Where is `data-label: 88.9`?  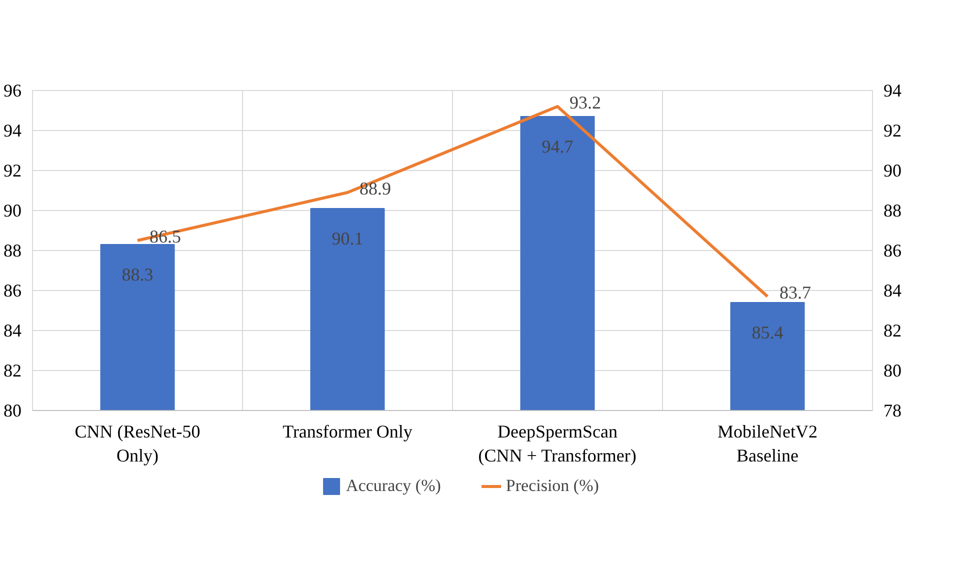 data-label: 88.9 is located at coordinates (375, 188).